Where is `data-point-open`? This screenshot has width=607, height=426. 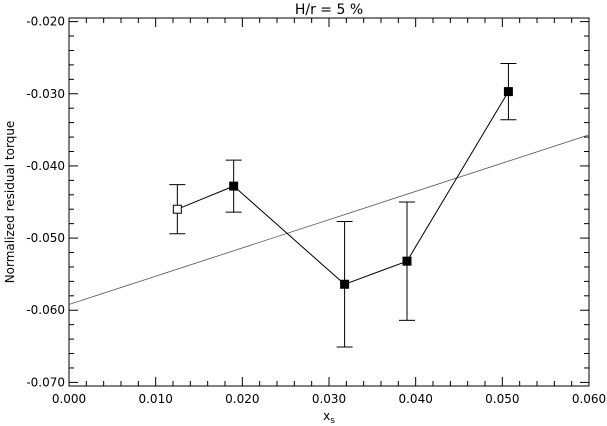 data-point-open is located at coordinates (177, 209).